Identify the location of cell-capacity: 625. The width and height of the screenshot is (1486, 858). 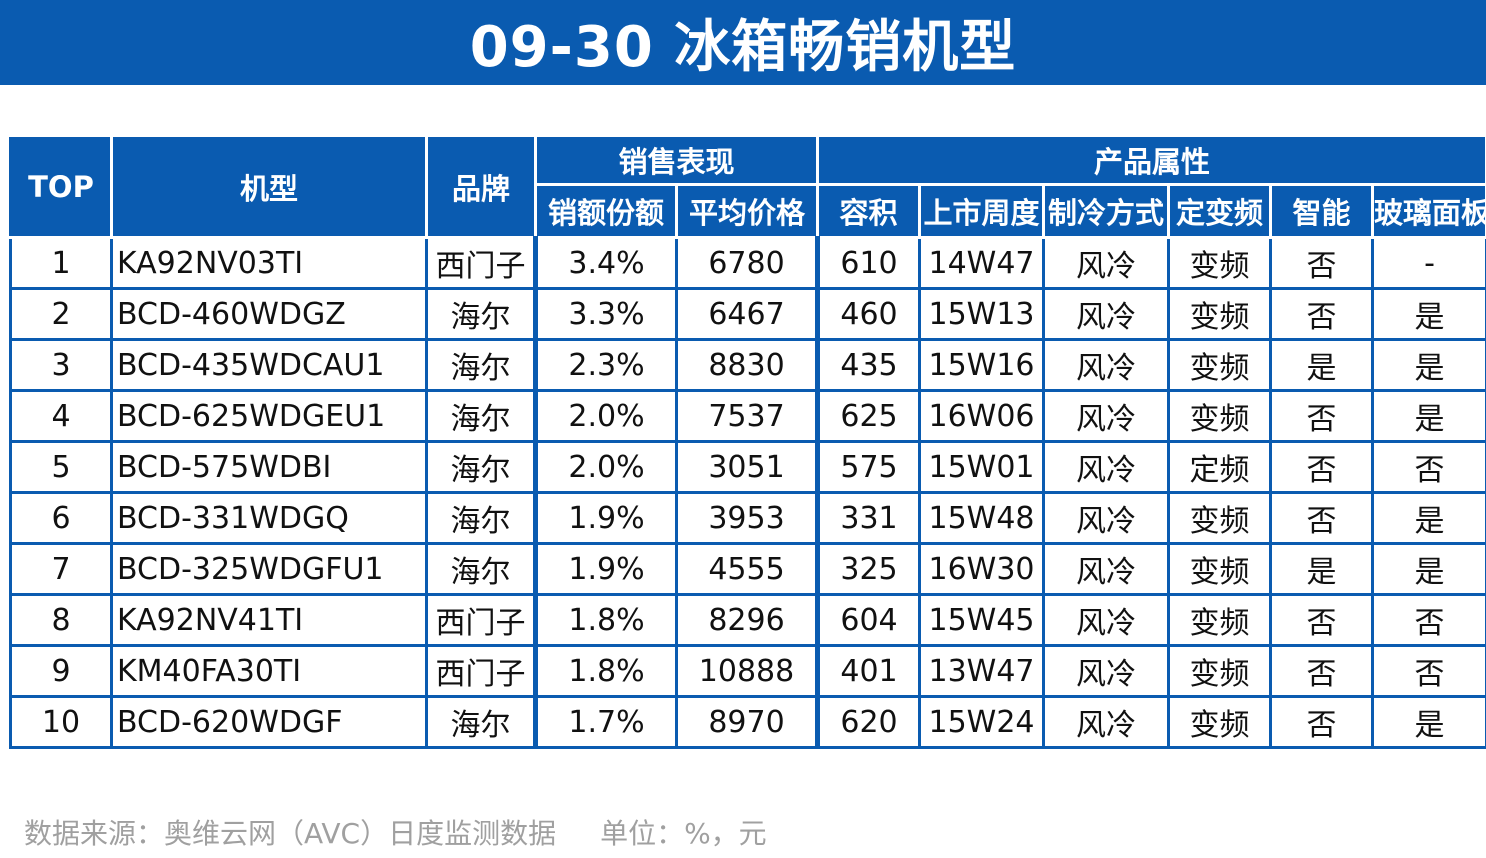
(869, 416).